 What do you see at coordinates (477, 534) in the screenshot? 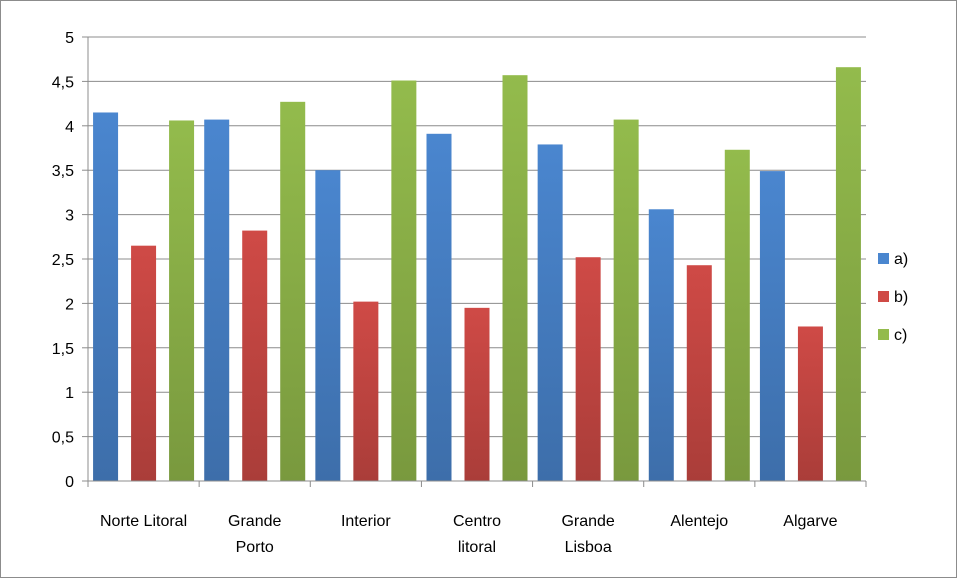
I see `x-category-label: Centro litoral` at bounding box center [477, 534].